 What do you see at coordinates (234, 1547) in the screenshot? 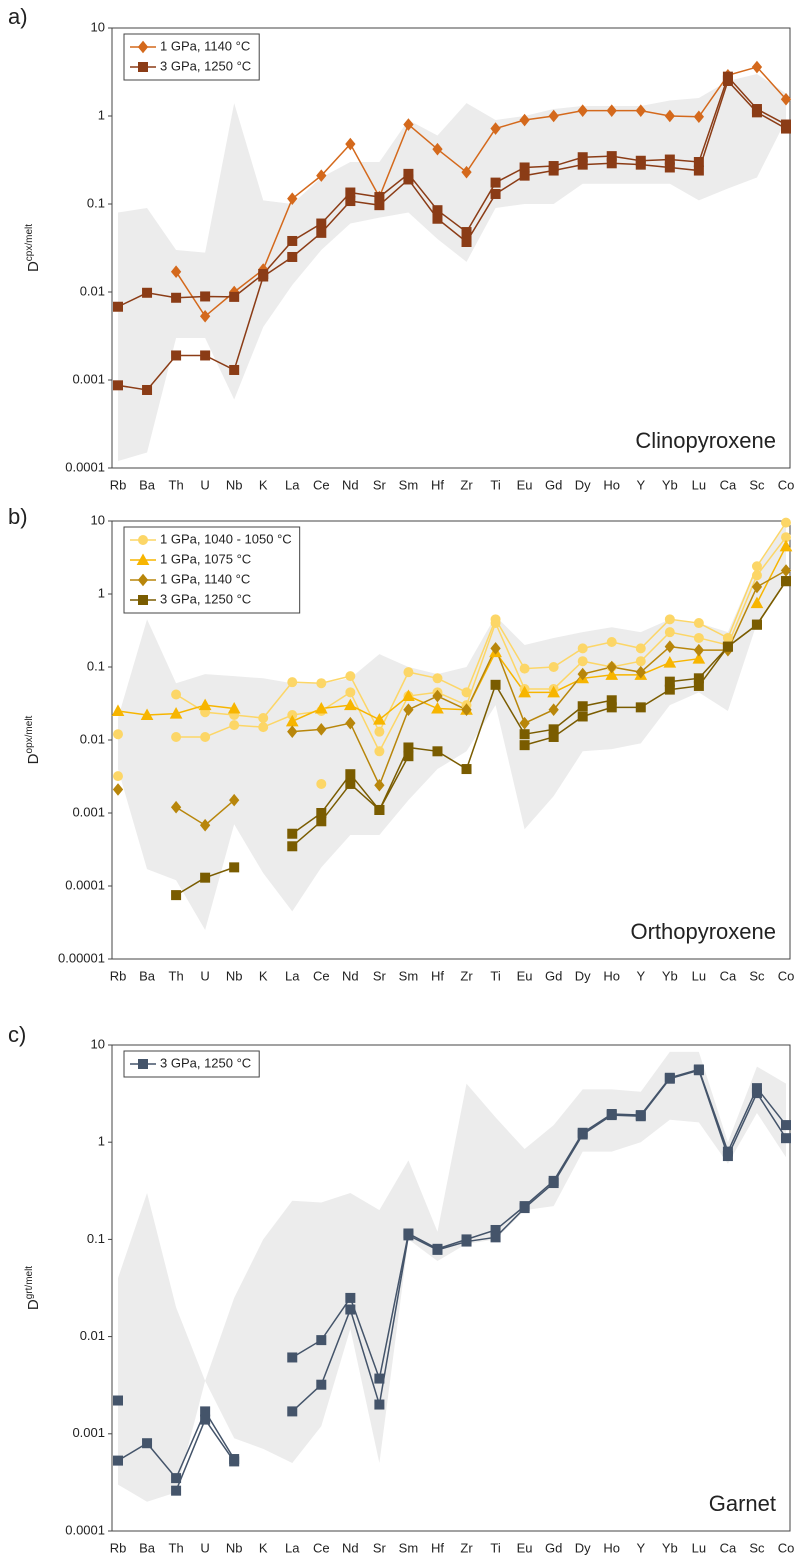
I see `x-tick-label: Nb` at bounding box center [234, 1547].